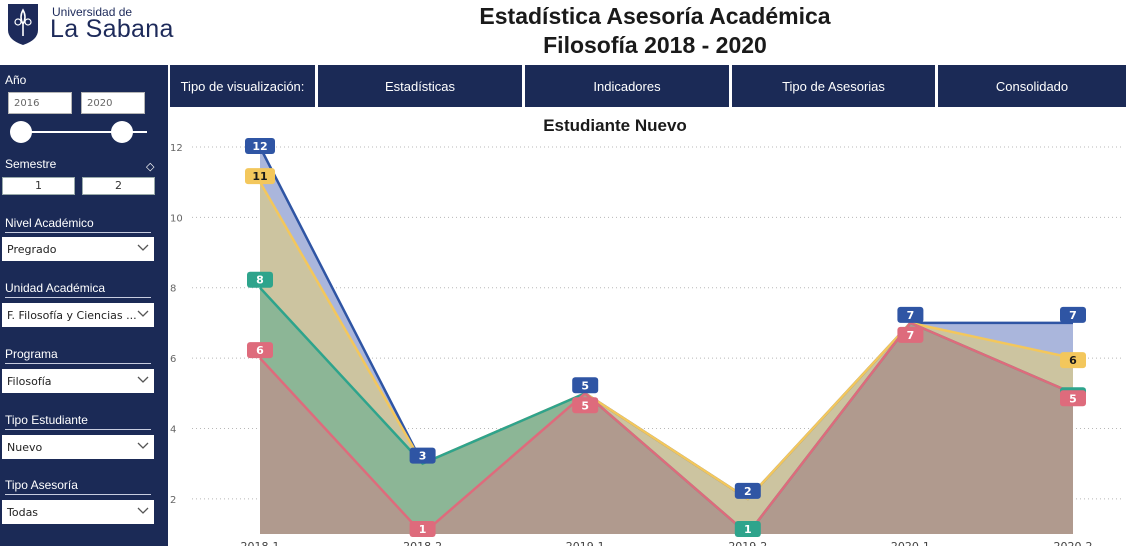  What do you see at coordinates (78, 249) in the screenshot?
I see `nivel-dropdown: Pregrado` at bounding box center [78, 249].